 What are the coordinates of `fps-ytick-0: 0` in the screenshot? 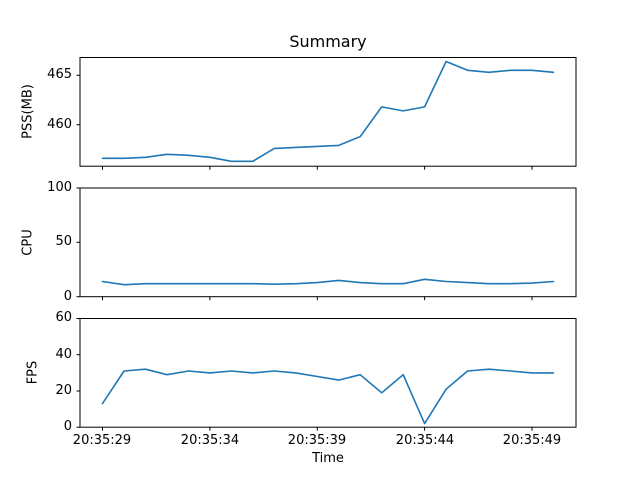 It's located at (67, 426).